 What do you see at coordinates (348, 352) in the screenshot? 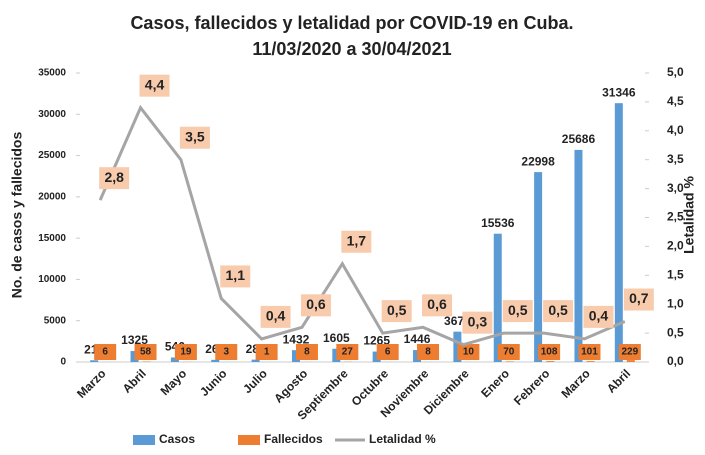
I see `data-label: 27` at bounding box center [348, 352].